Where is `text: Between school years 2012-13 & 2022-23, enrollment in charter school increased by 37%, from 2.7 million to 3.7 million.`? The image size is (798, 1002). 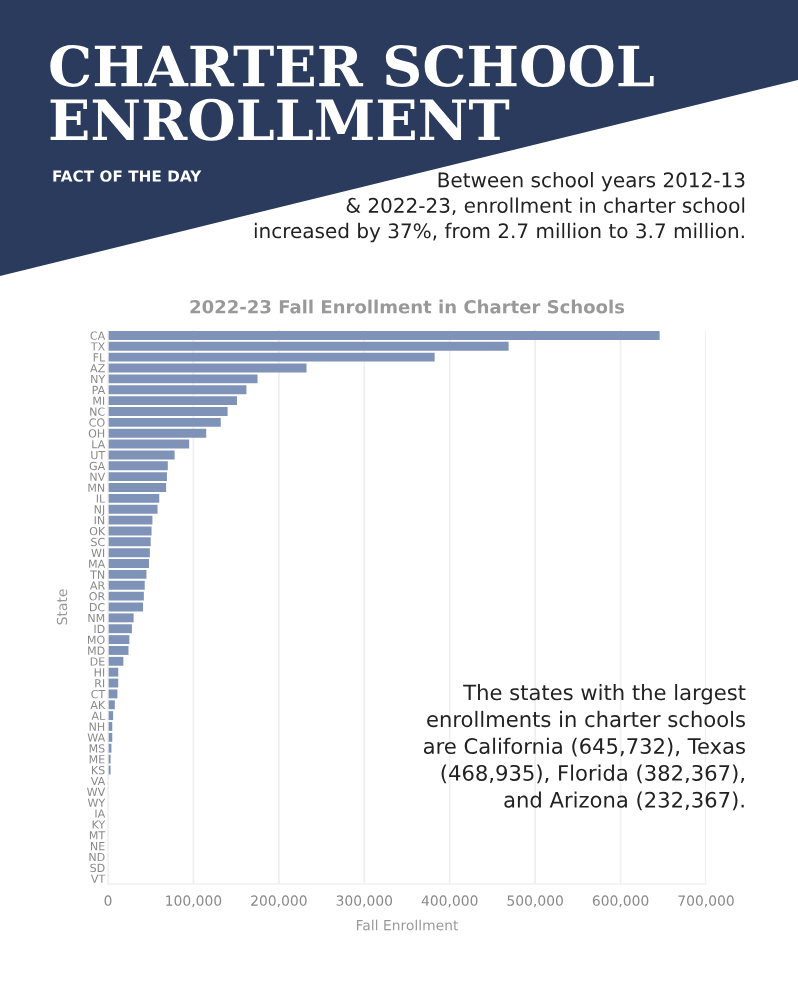 text: Between school years 2012-13 & 2022-23, enrollment in charter school increased by 37%, from 2.7 million to 3.7 million. is located at coordinates (499, 207).